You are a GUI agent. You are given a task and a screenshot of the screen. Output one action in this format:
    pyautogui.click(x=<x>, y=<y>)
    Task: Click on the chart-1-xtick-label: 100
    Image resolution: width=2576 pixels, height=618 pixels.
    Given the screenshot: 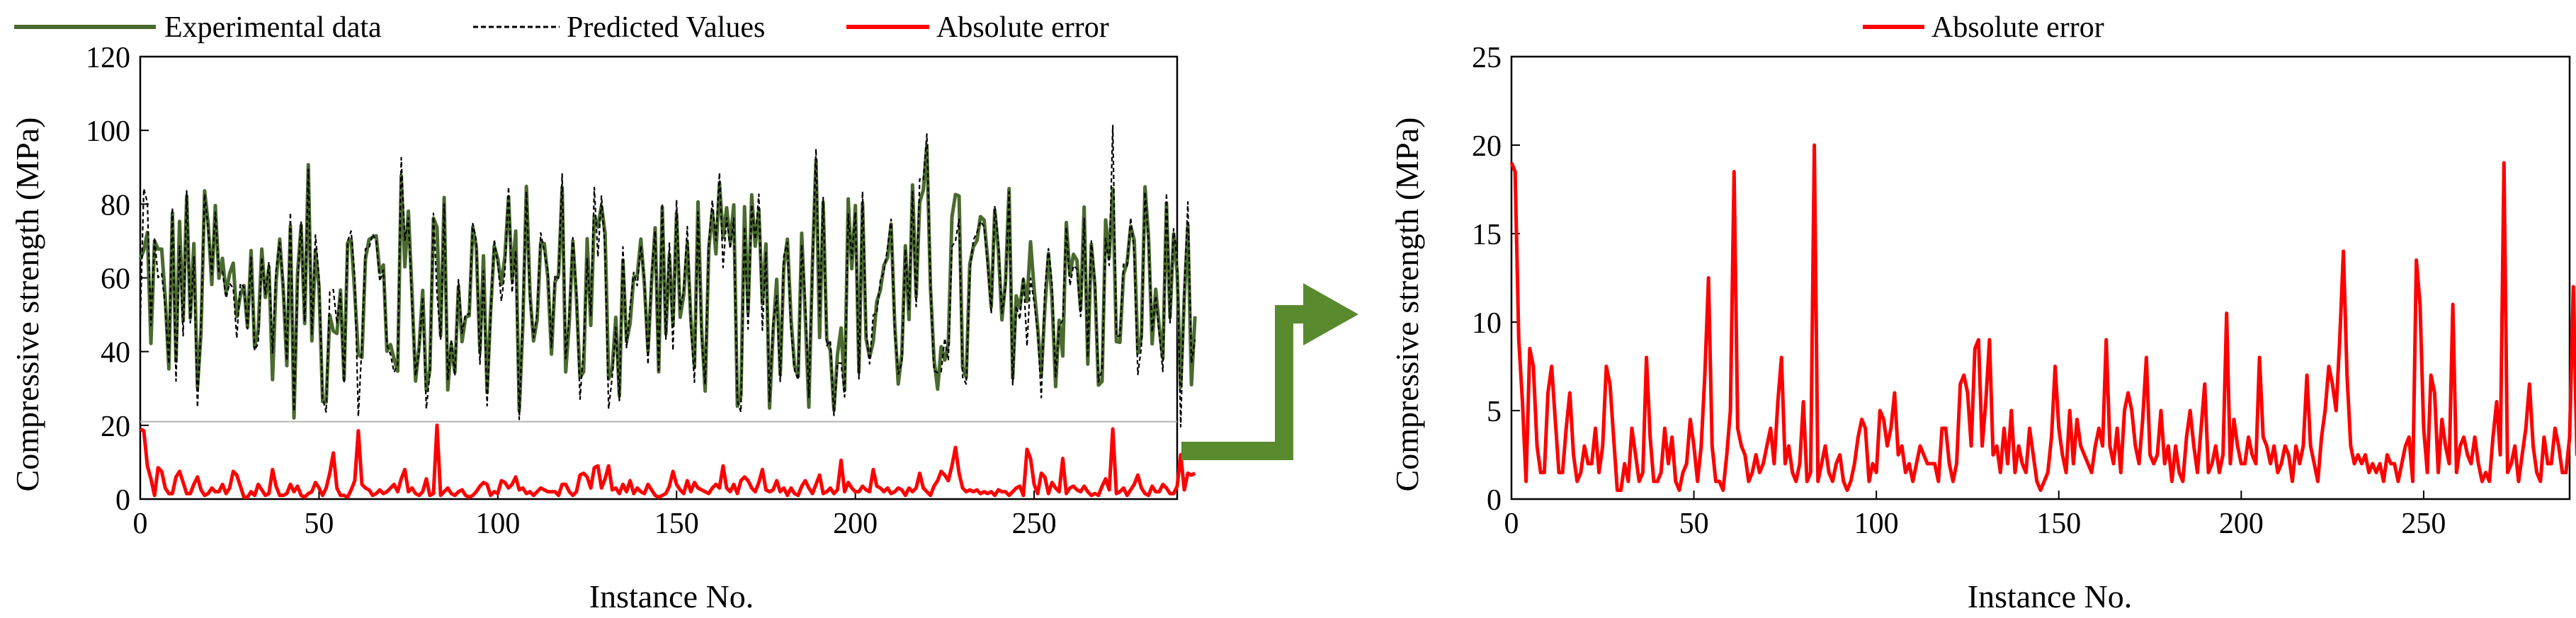 What is the action you would take?
    pyautogui.click(x=497, y=524)
    